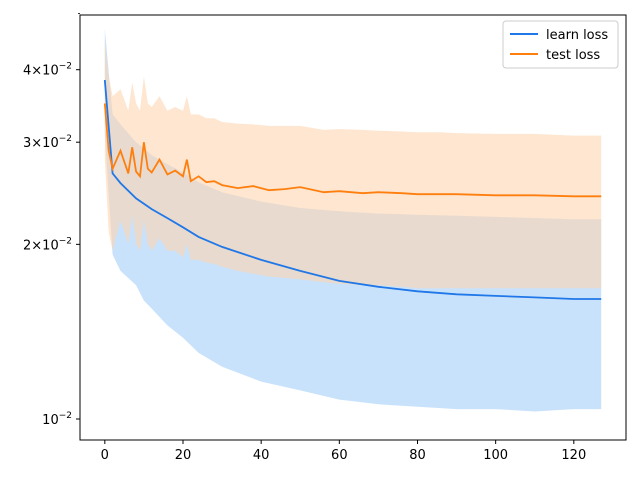  What do you see at coordinates (47, 244) in the screenshot?
I see `y-tick-label: 2×10⁻²` at bounding box center [47, 244].